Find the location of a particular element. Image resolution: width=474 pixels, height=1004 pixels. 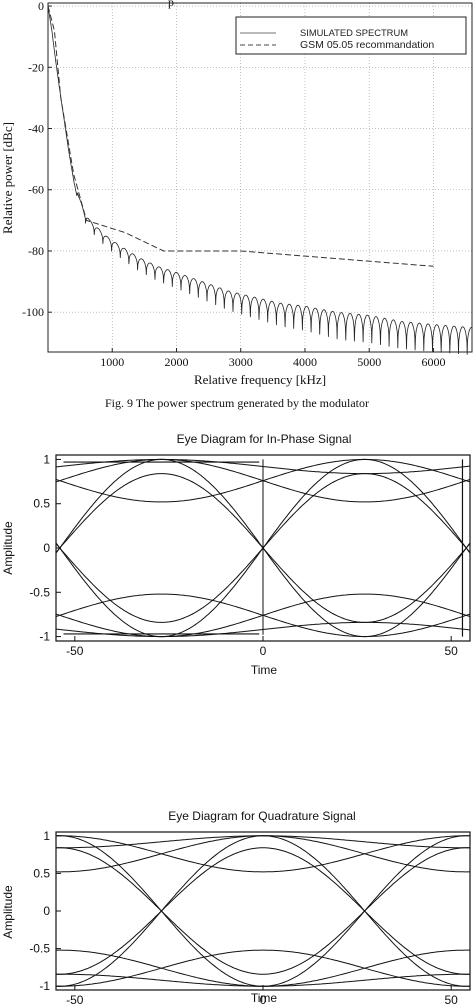

quadrature-y-tick-label: 1 is located at coordinates (46, 836).